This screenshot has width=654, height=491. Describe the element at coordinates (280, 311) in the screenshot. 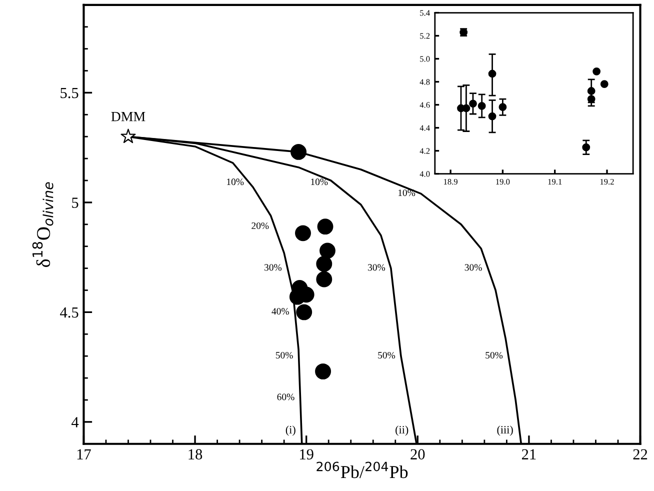

I see `annotation: 40%` at that location.